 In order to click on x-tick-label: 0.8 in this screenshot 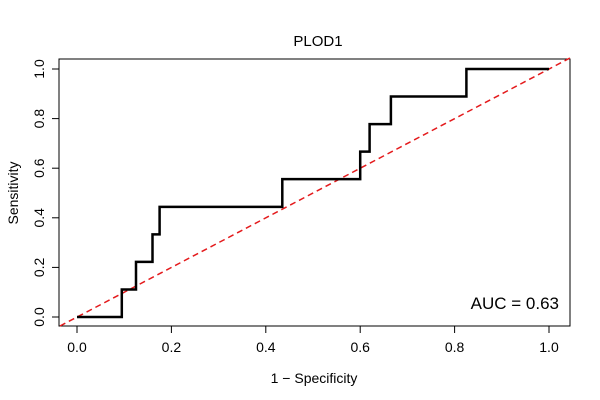, I will do `click(455, 347)`.